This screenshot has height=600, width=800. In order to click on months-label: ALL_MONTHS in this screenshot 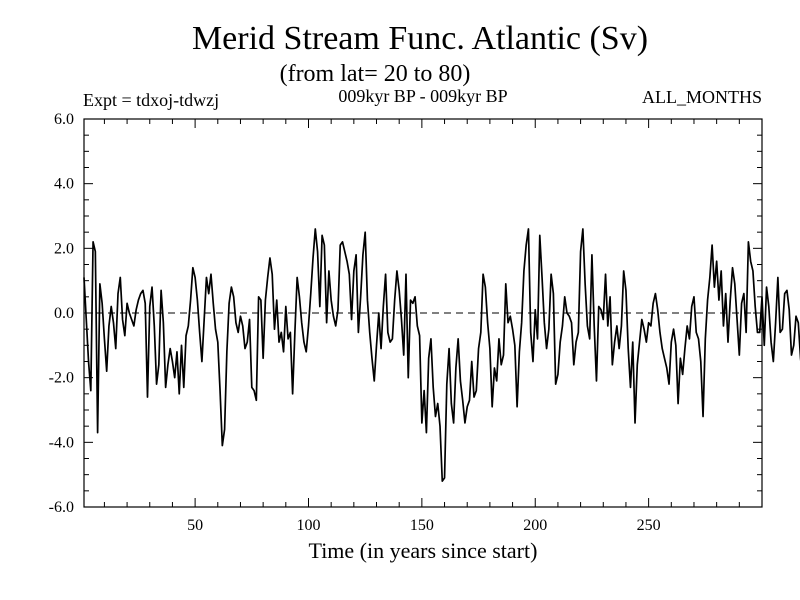, I will do `click(702, 97)`.